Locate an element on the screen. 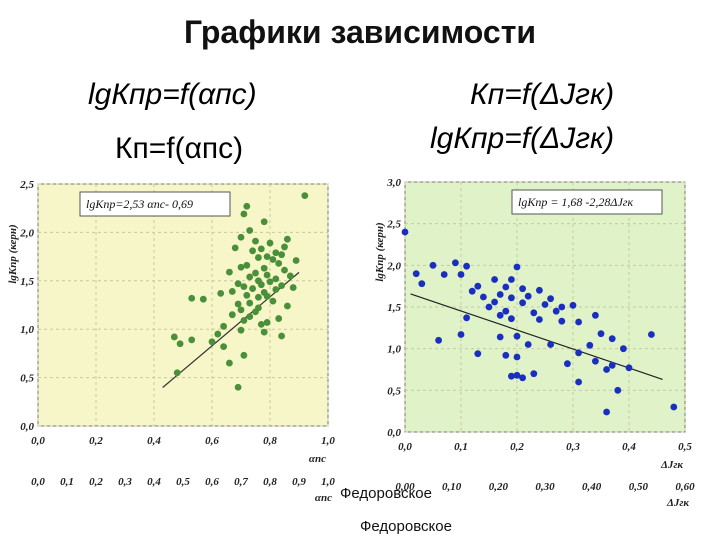 The height and width of the screenshot is (545, 720). y-tick-label: 1,5 is located at coordinates (394, 308).